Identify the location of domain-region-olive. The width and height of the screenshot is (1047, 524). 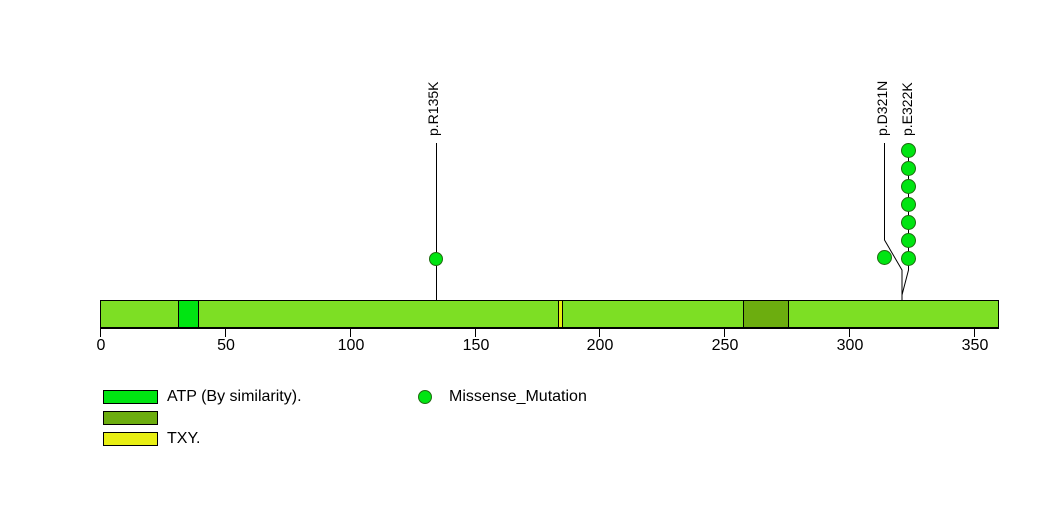
(766, 314).